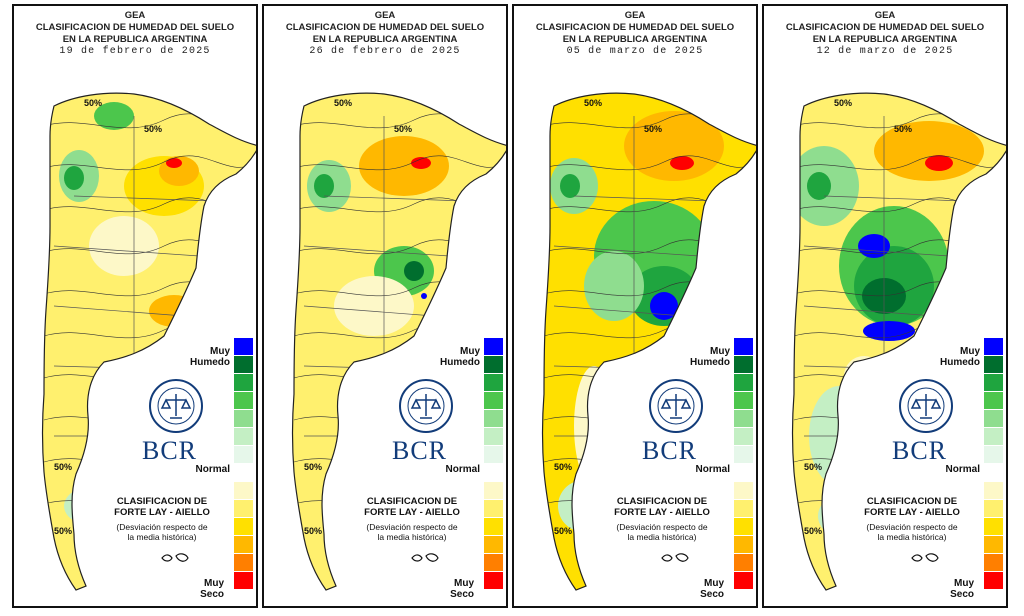 The width and height of the screenshot is (1024, 616). I want to click on header-title-2: EN LA REPUBLICA ARGENTINA, so click(635, 39).